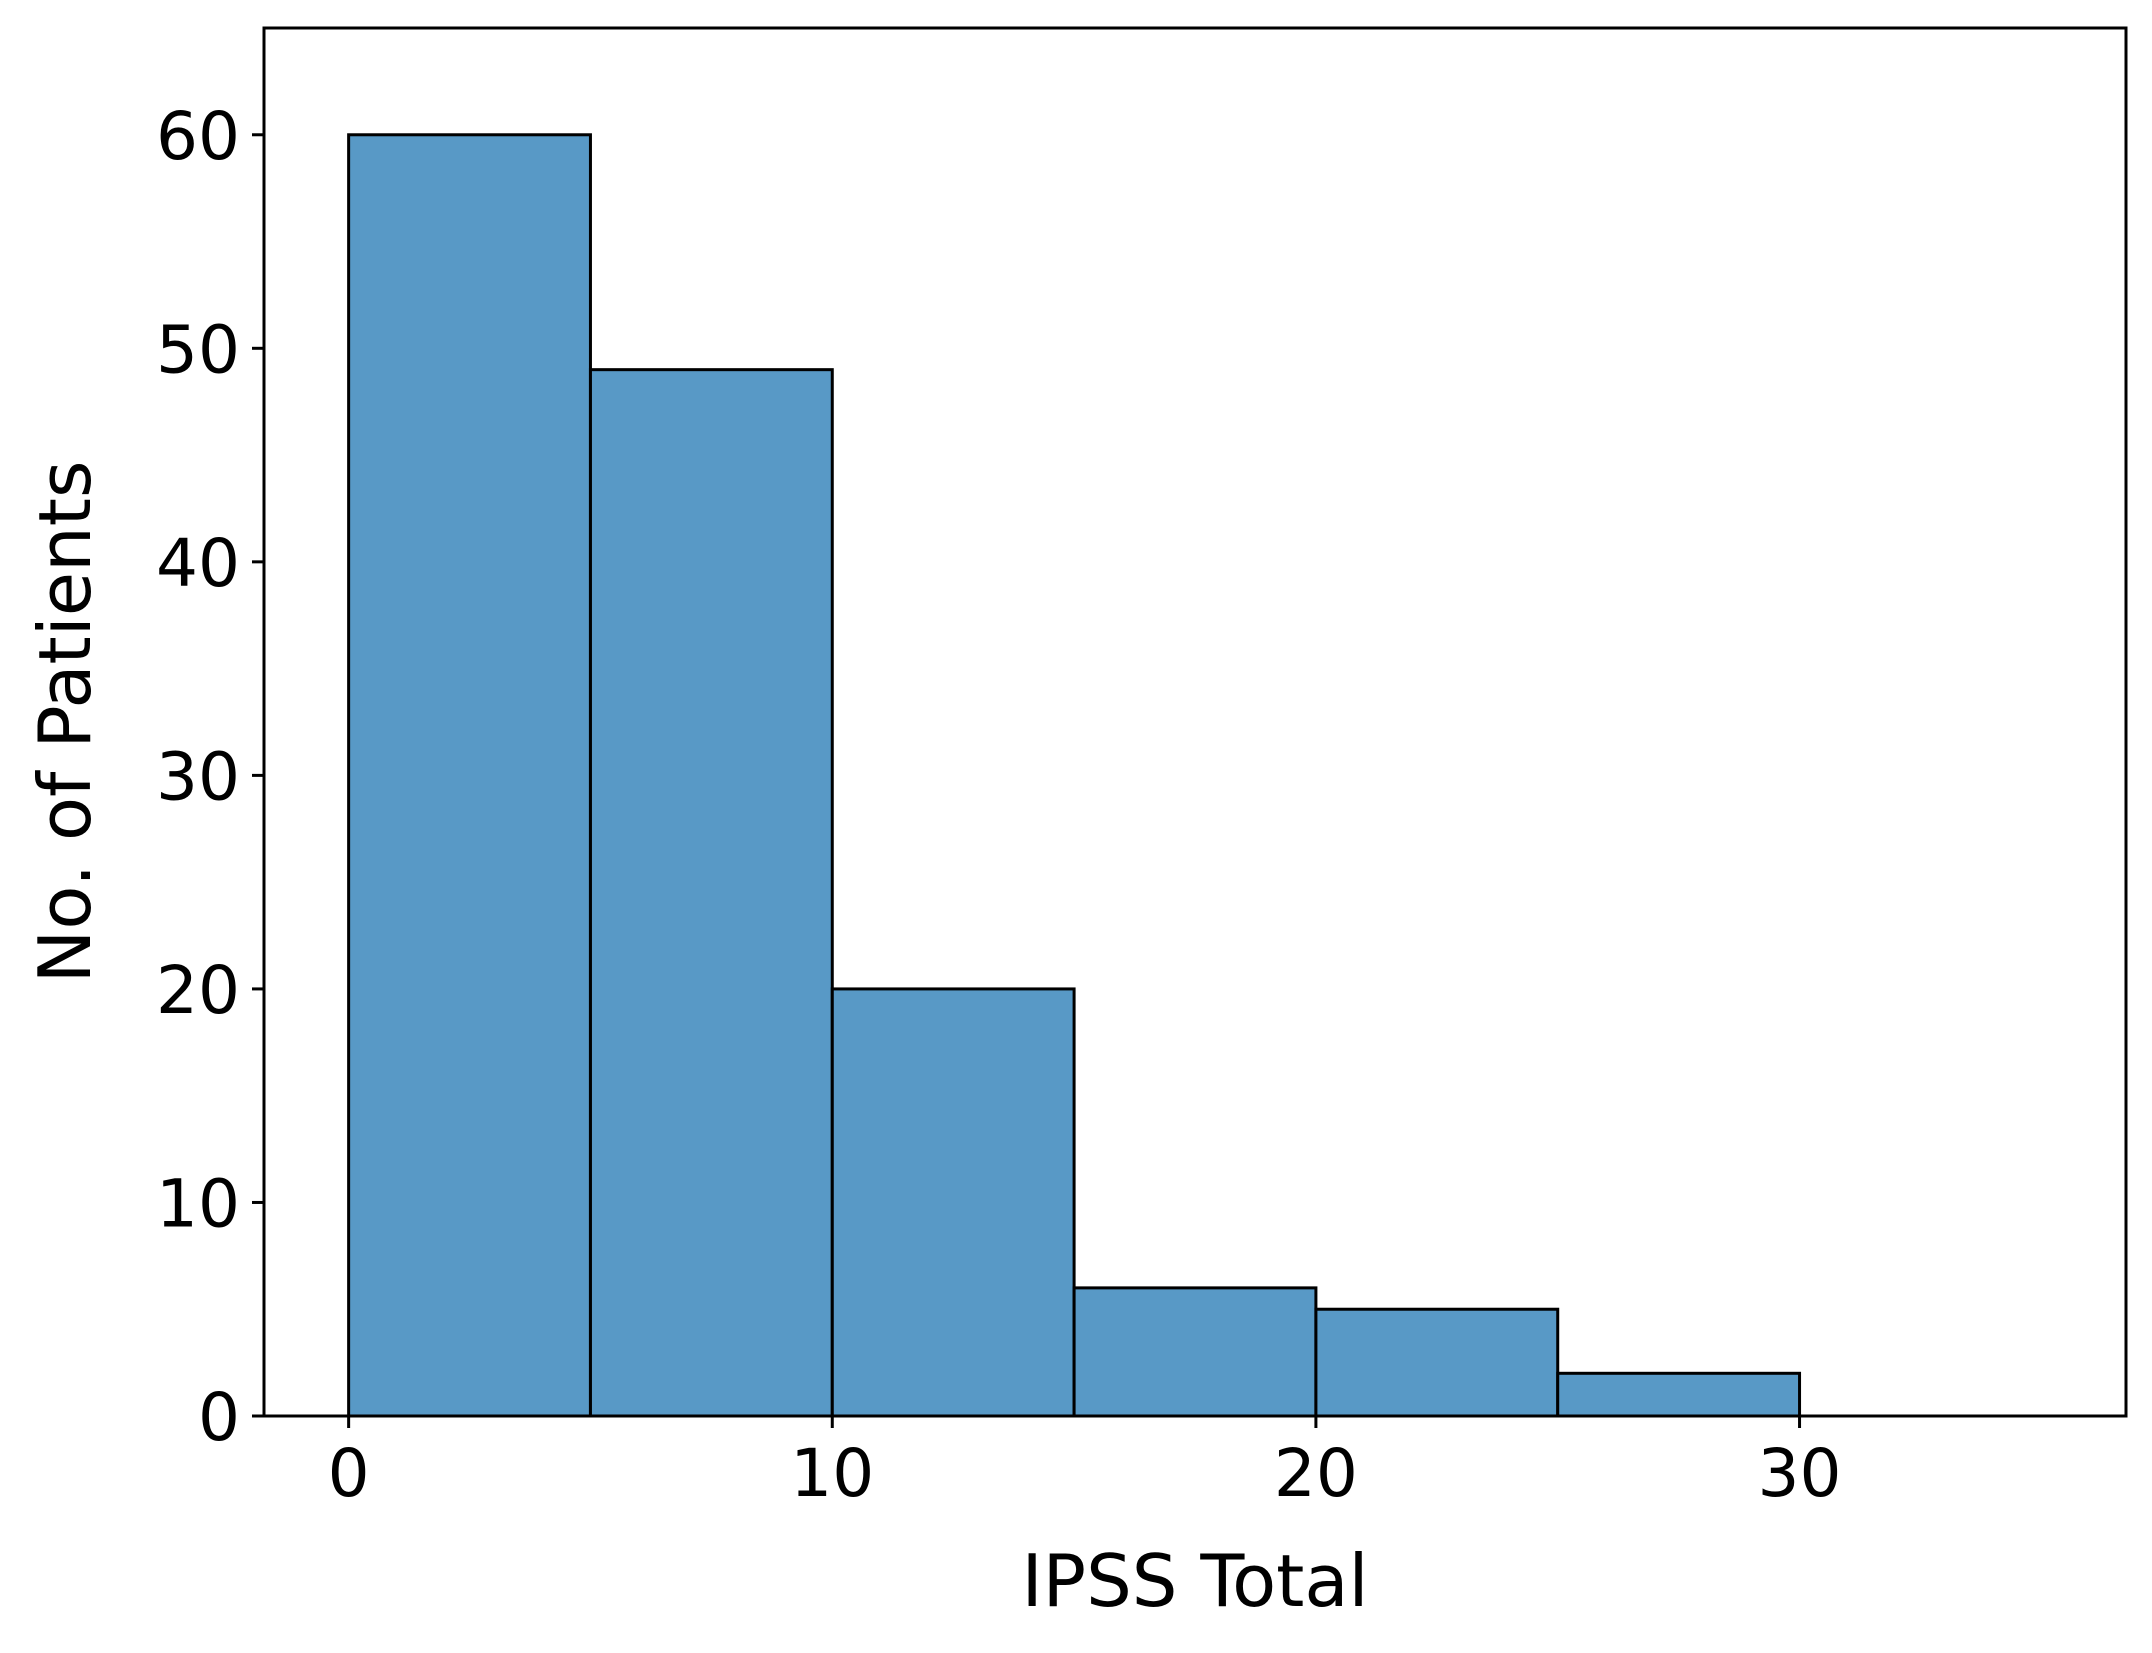  Describe the element at coordinates (1316, 1473) in the screenshot. I see `x-tick-label: 20` at that location.